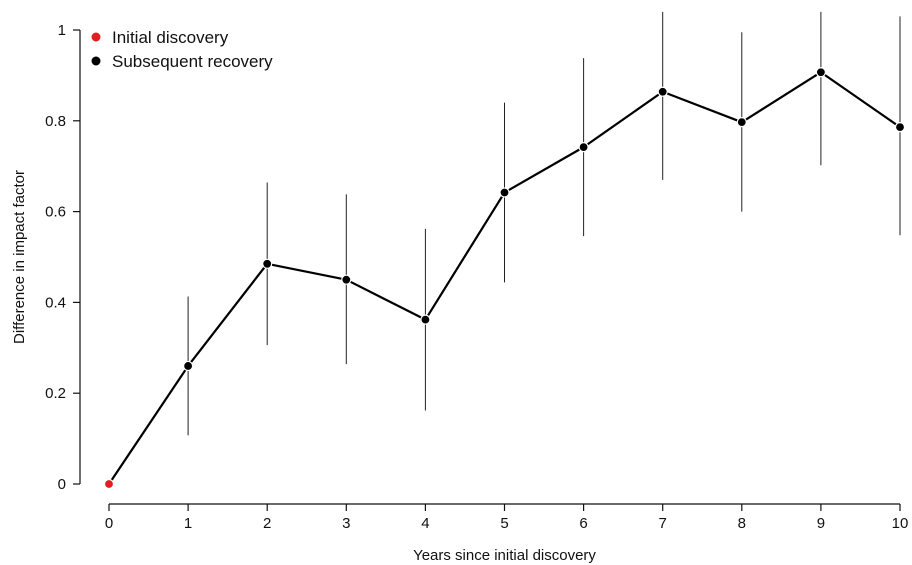 This screenshot has height=565, width=912. What do you see at coordinates (182, 49) in the screenshot?
I see `legend: Initial discovery Subsequent recovery` at bounding box center [182, 49].